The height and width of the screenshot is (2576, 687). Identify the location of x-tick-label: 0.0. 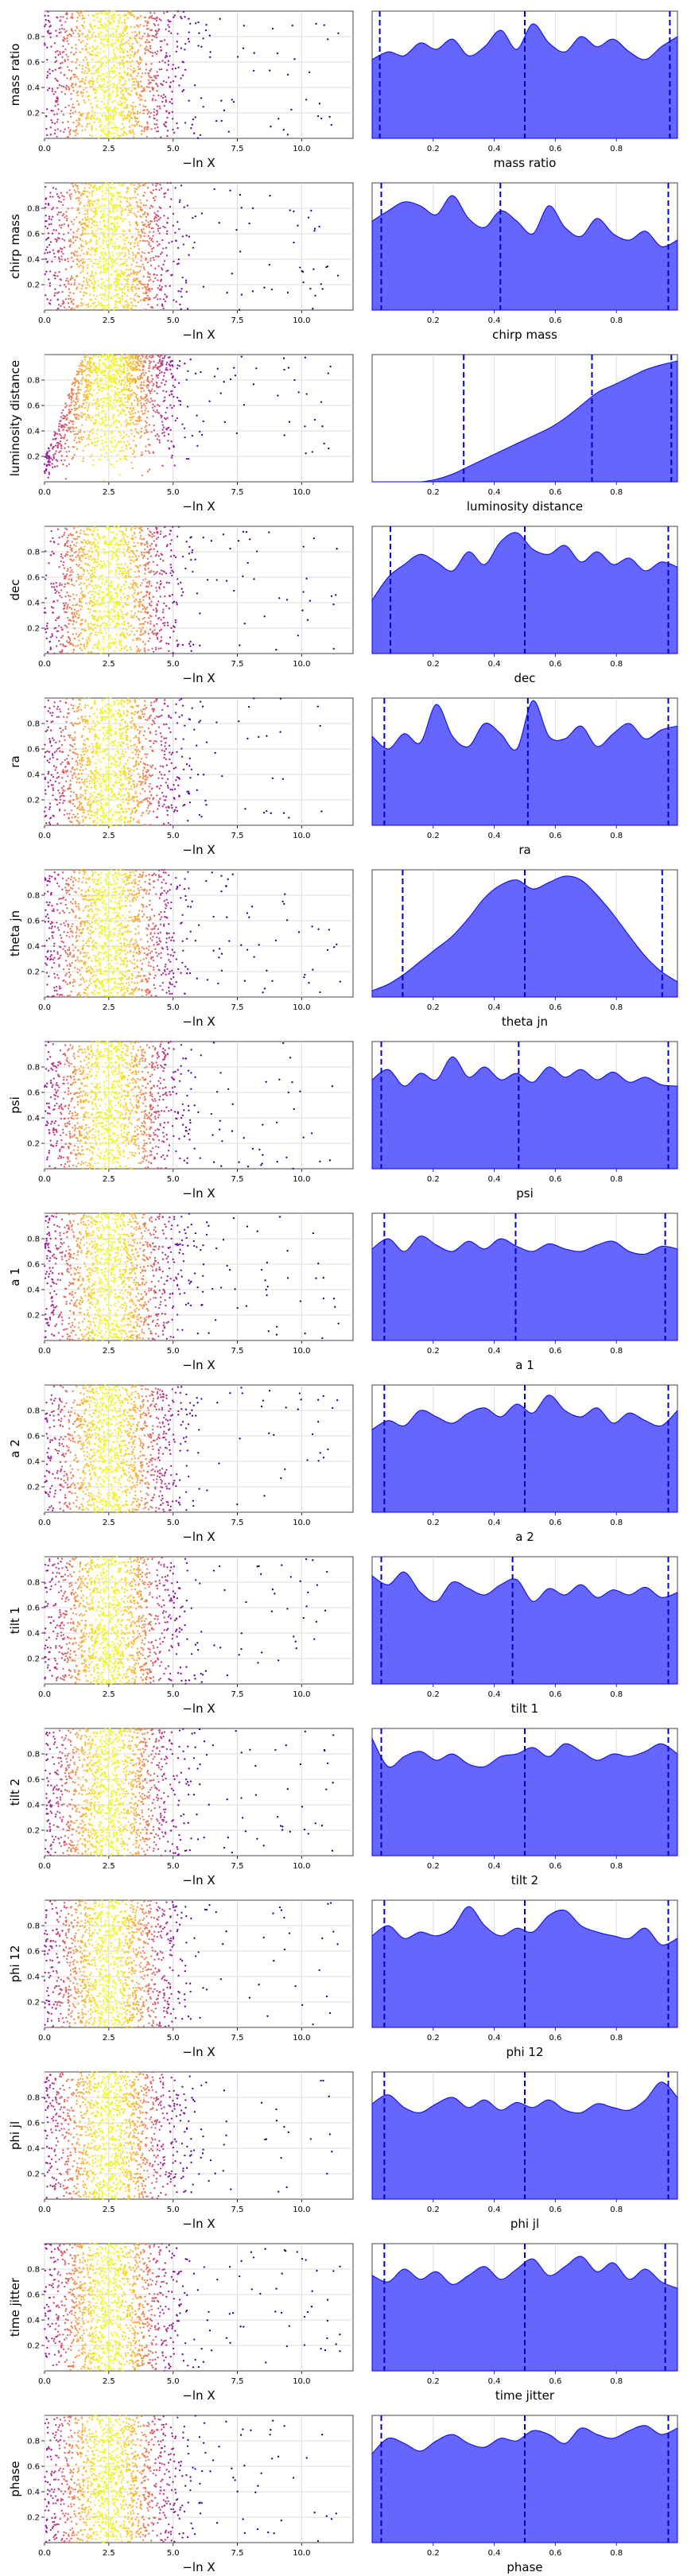
(44, 665).